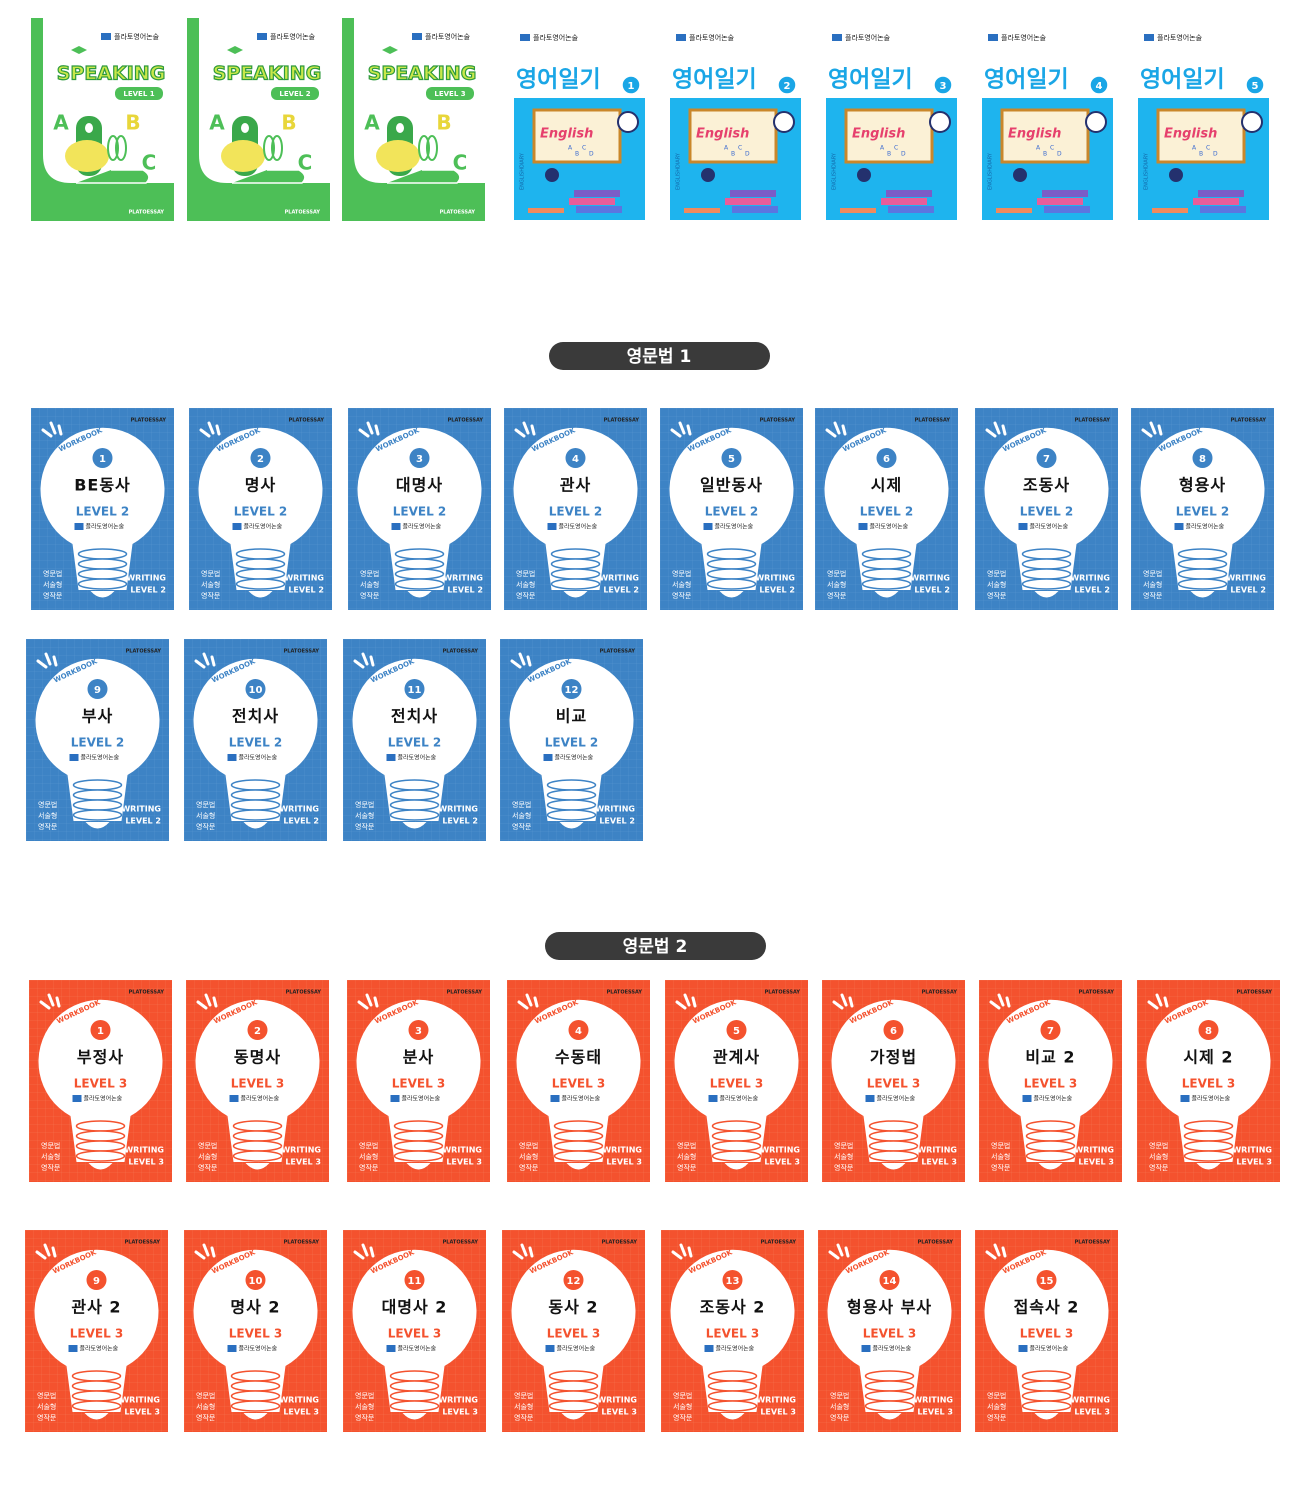 Image resolution: width=1300 pixels, height=1493 pixels. Describe the element at coordinates (235, 50) in the screenshot. I see `cap` at that location.